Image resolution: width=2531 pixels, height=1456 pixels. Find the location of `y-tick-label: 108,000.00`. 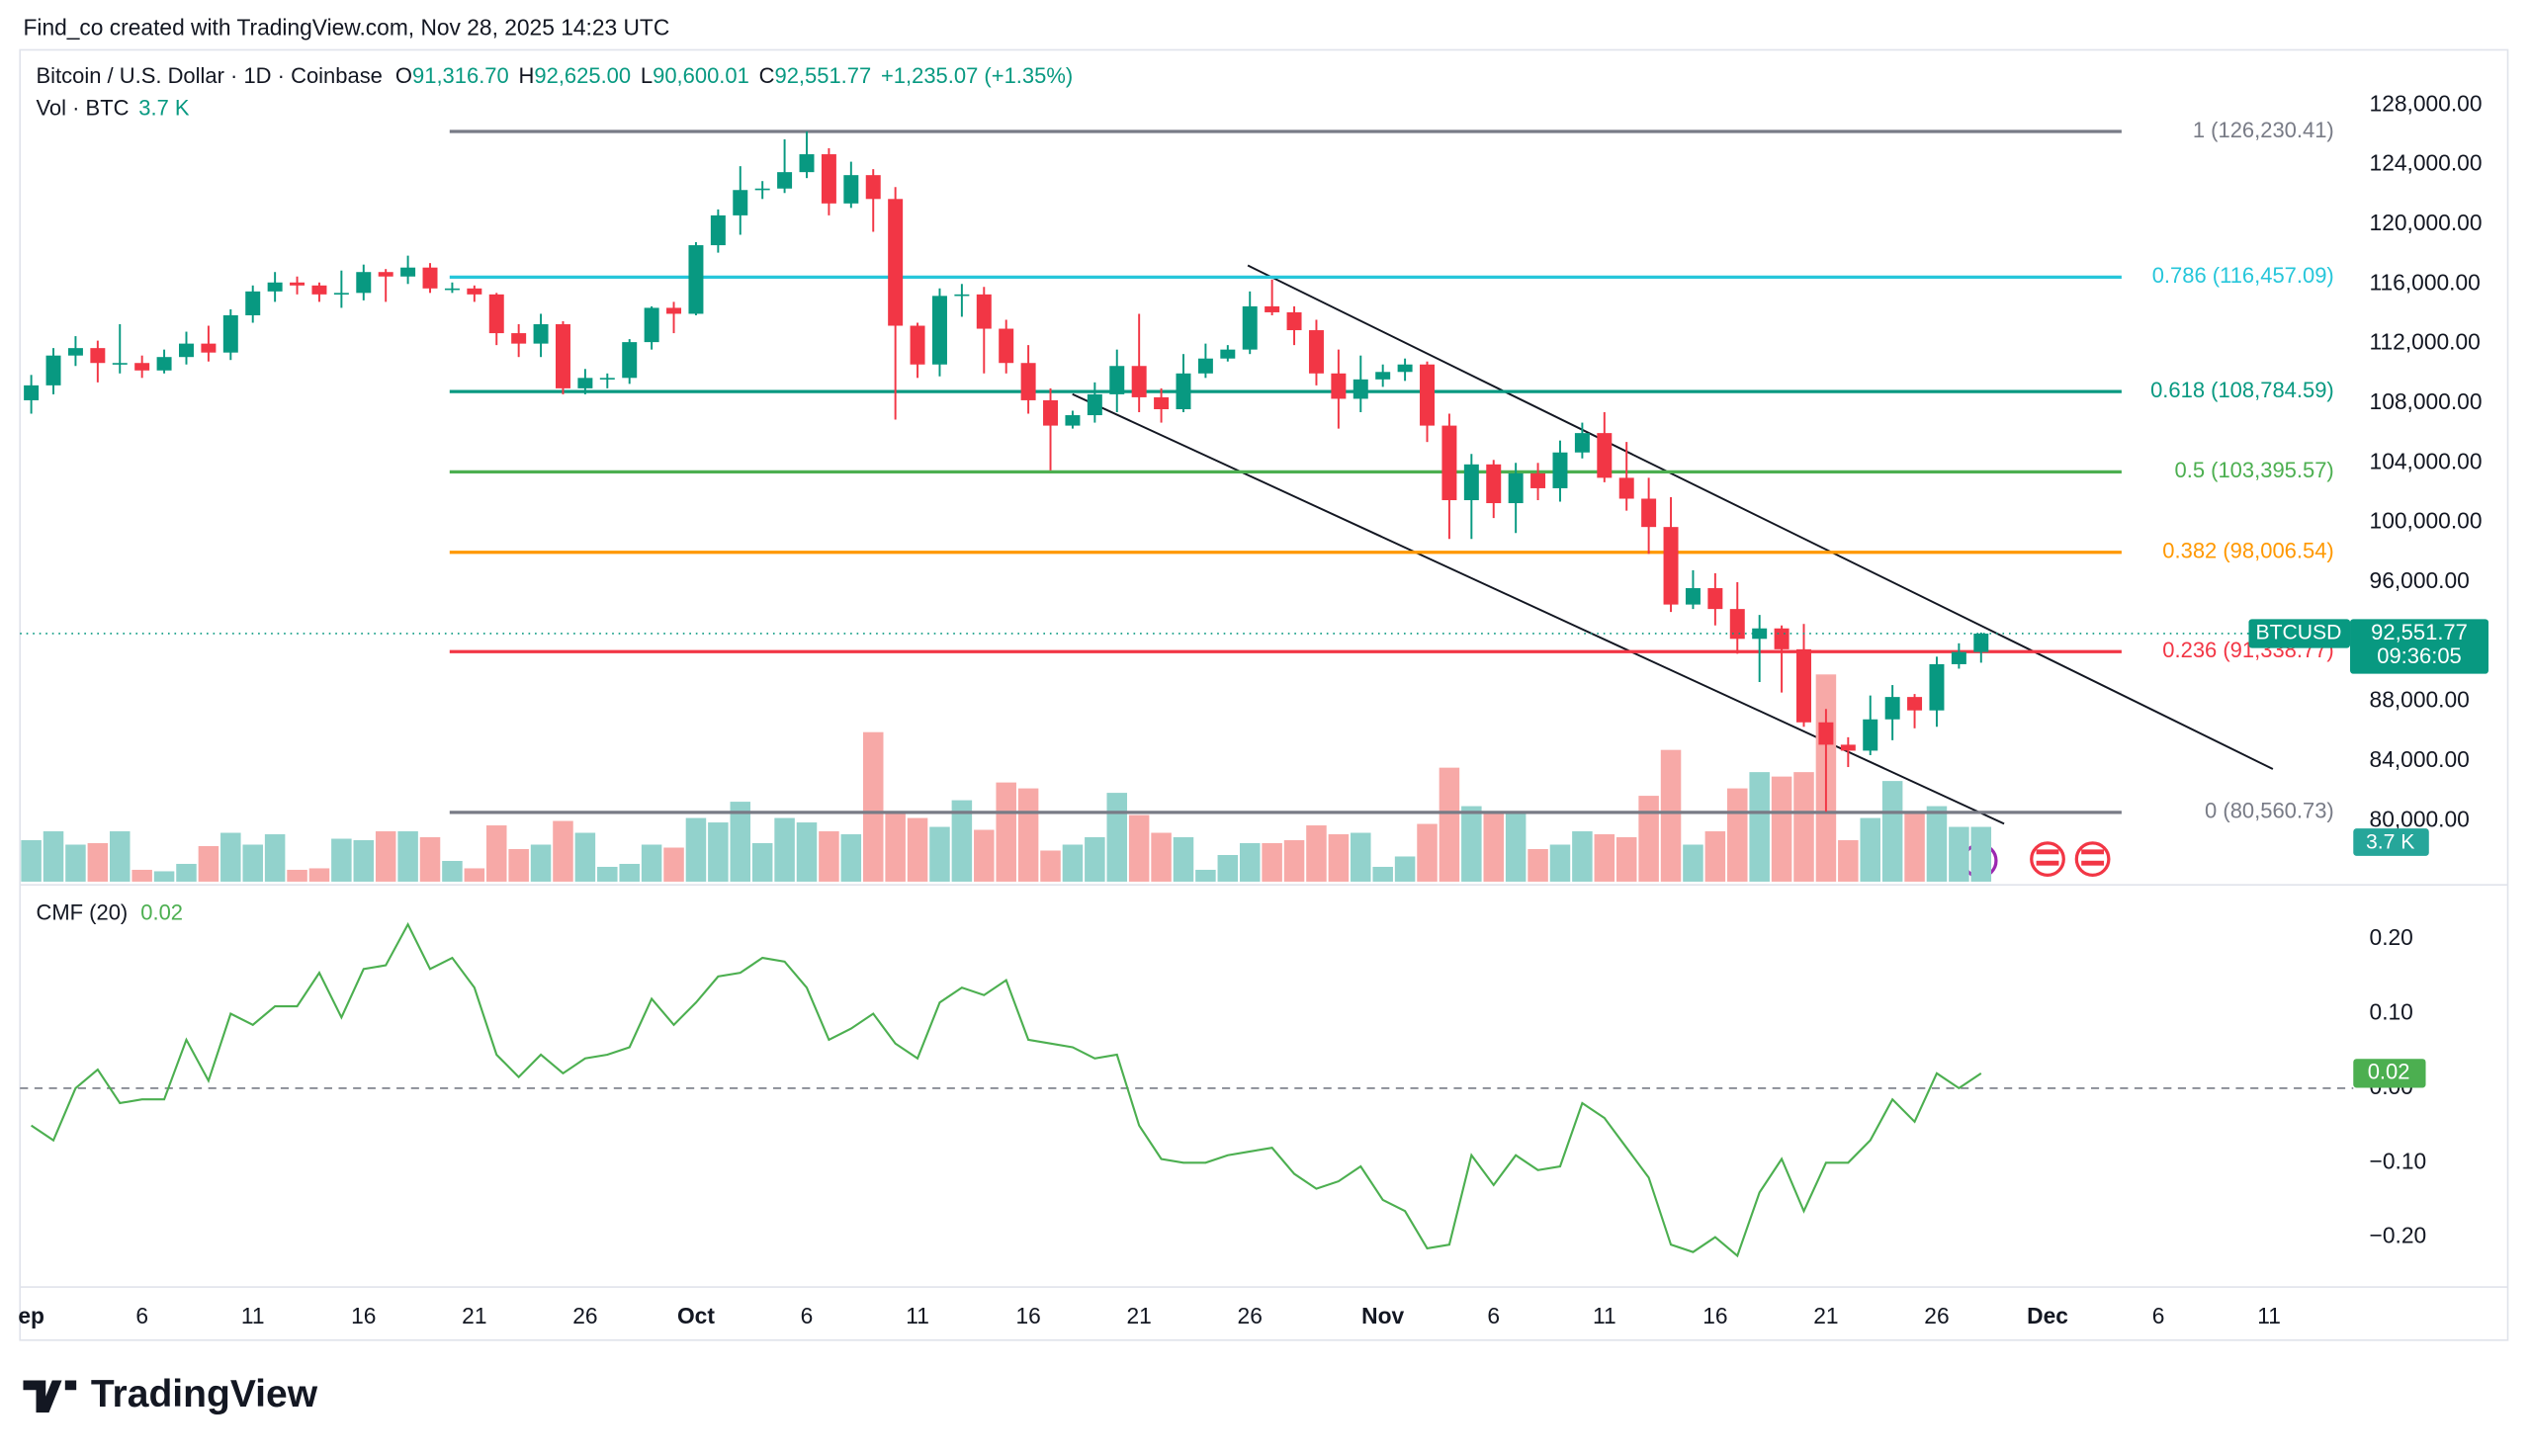

y-tick-label: 108,000.00 is located at coordinates (2427, 401).